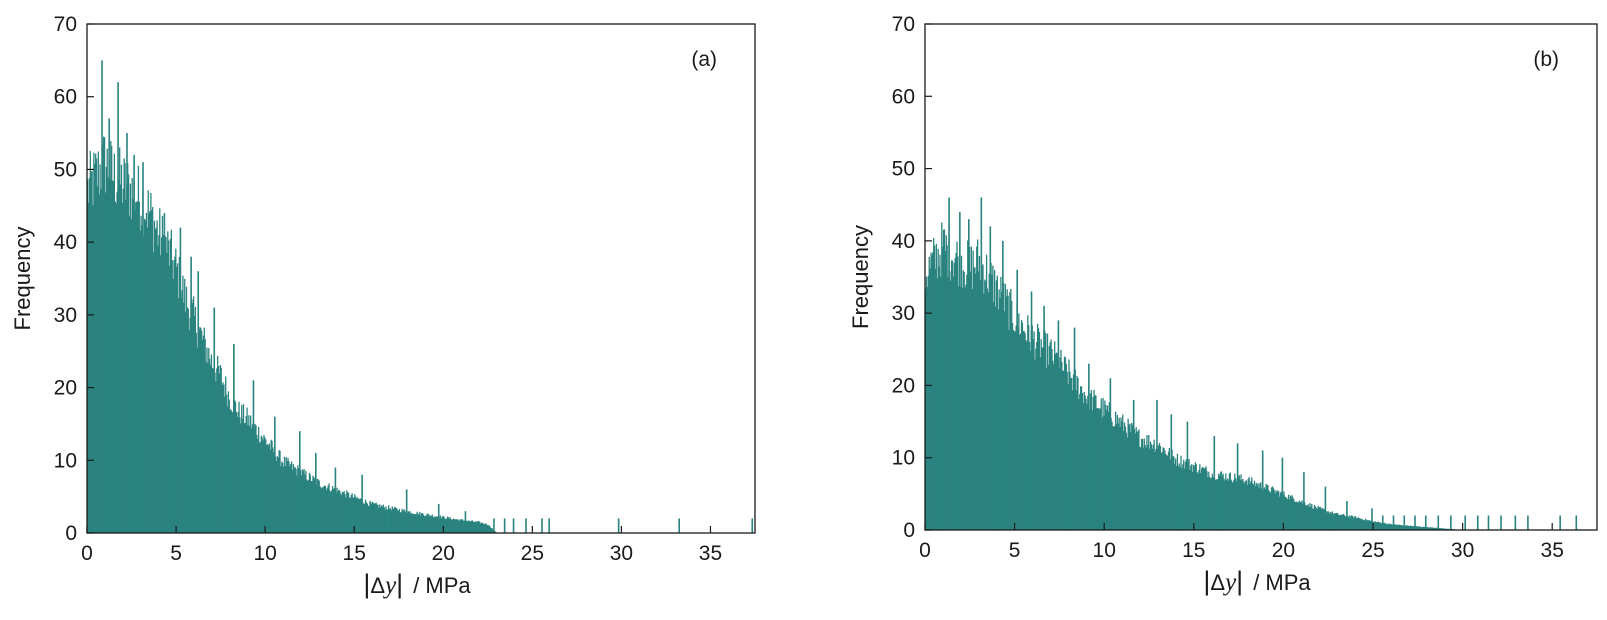 The image size is (1607, 620). Describe the element at coordinates (1104, 550) in the screenshot. I see `x-tick-label: 10` at that location.